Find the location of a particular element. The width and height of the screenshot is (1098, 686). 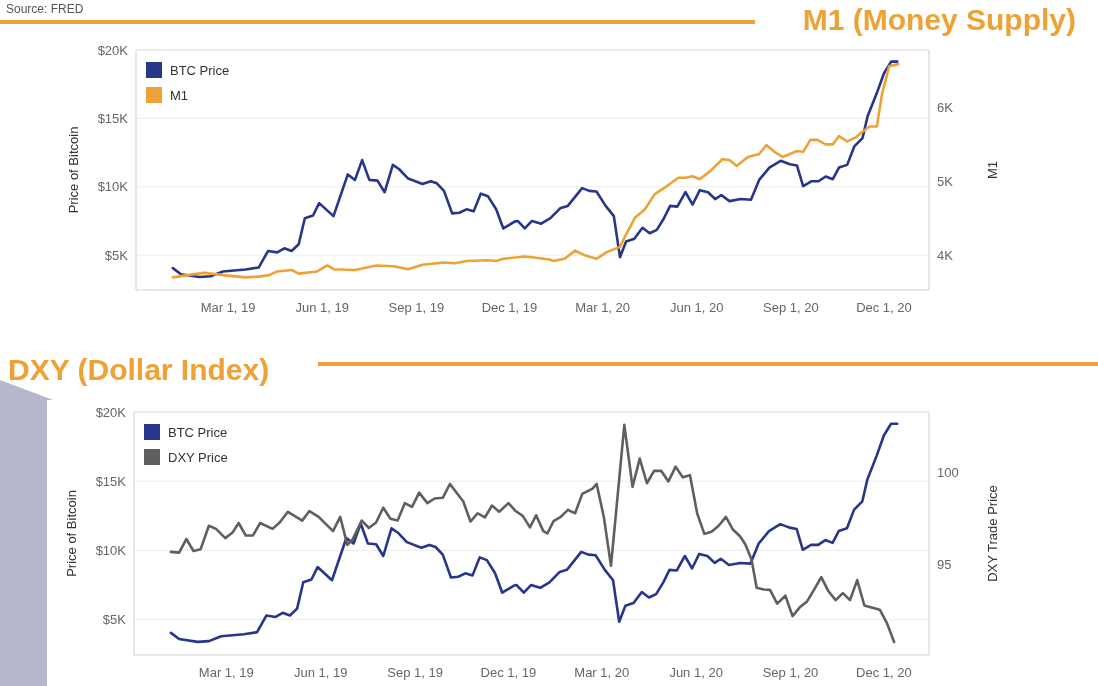

y2-tick-label: 100 is located at coordinates (948, 473).